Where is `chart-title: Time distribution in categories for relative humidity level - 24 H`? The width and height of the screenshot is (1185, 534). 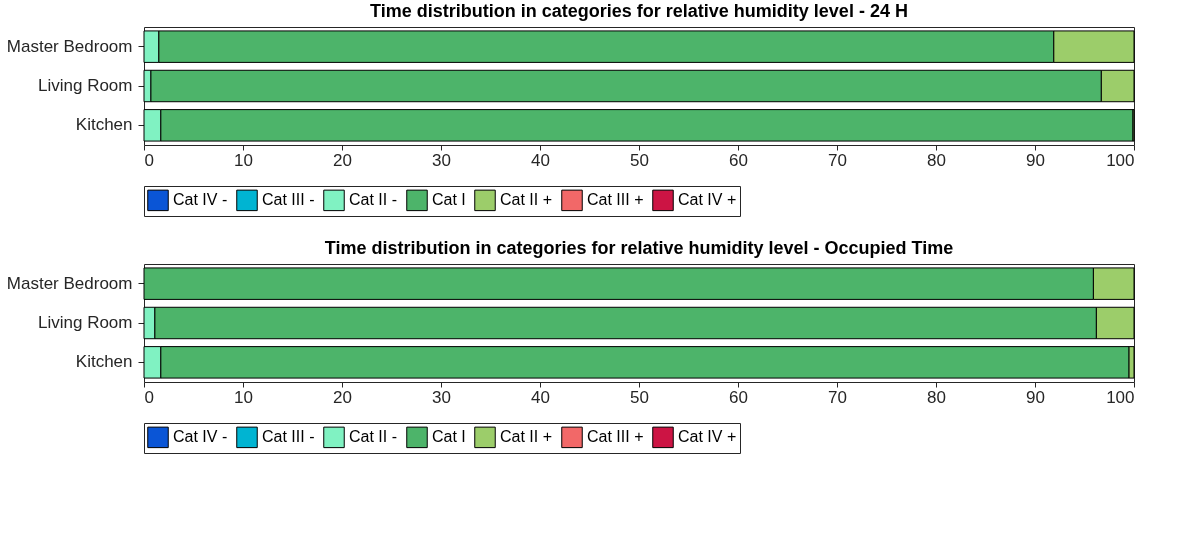 chart-title: Time distribution in categories for relative humidity level - 24 H is located at coordinates (639, 11).